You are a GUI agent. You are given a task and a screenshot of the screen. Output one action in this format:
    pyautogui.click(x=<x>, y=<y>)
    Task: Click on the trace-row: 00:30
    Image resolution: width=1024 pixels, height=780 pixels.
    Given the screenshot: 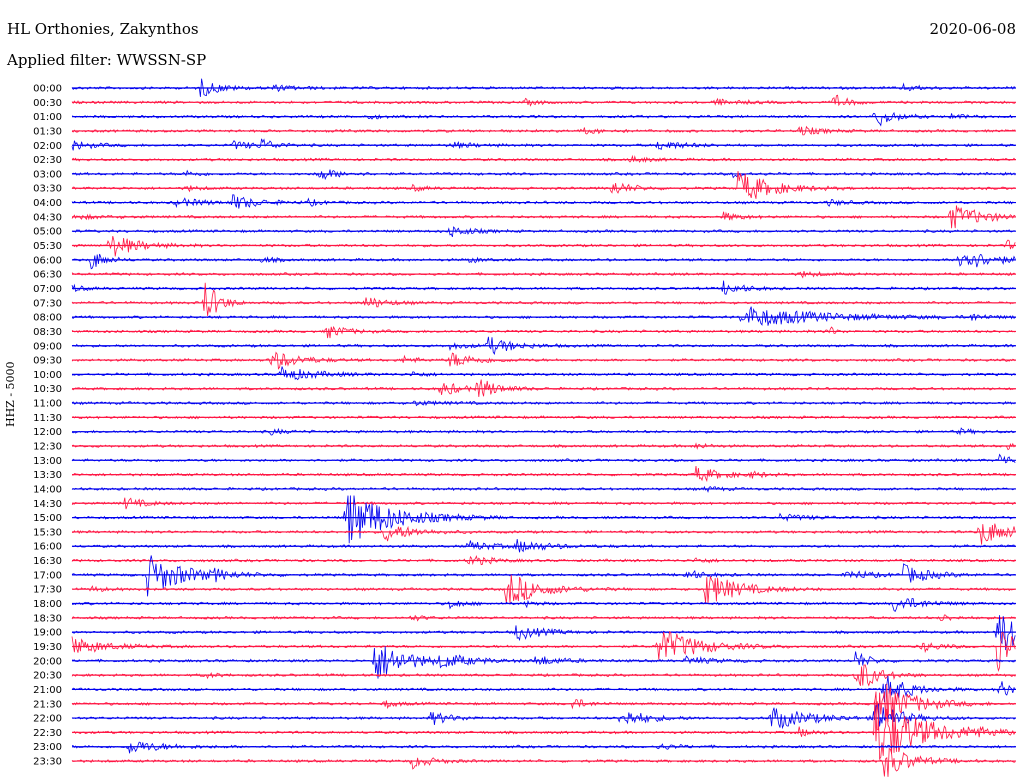 What is the action you would take?
    pyautogui.click(x=524, y=101)
    